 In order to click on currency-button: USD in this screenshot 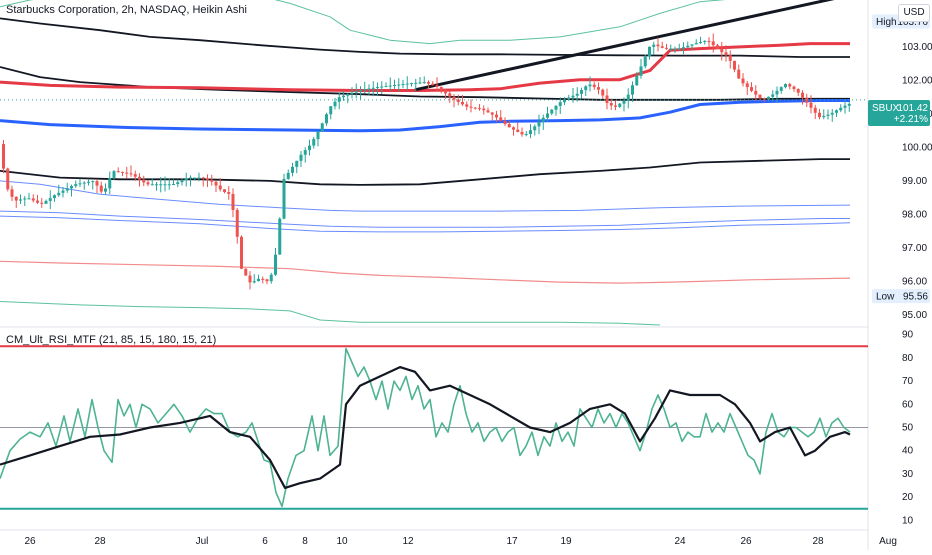, I will do `click(914, 13)`.